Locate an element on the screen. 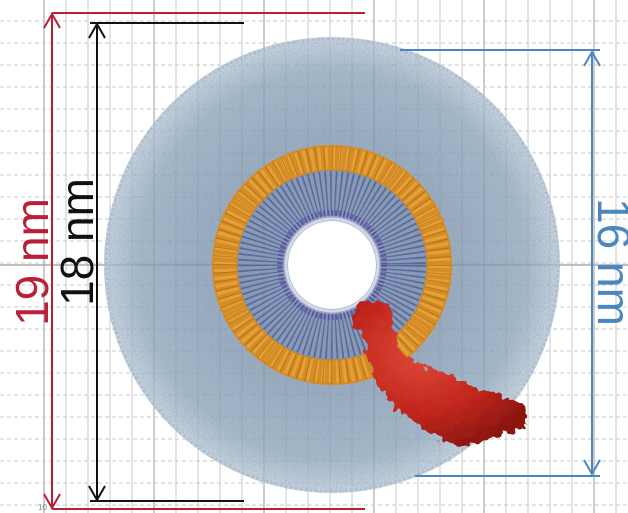 This screenshot has width=628, height=513. label-19nm: 19 nm is located at coordinates (32, 262).